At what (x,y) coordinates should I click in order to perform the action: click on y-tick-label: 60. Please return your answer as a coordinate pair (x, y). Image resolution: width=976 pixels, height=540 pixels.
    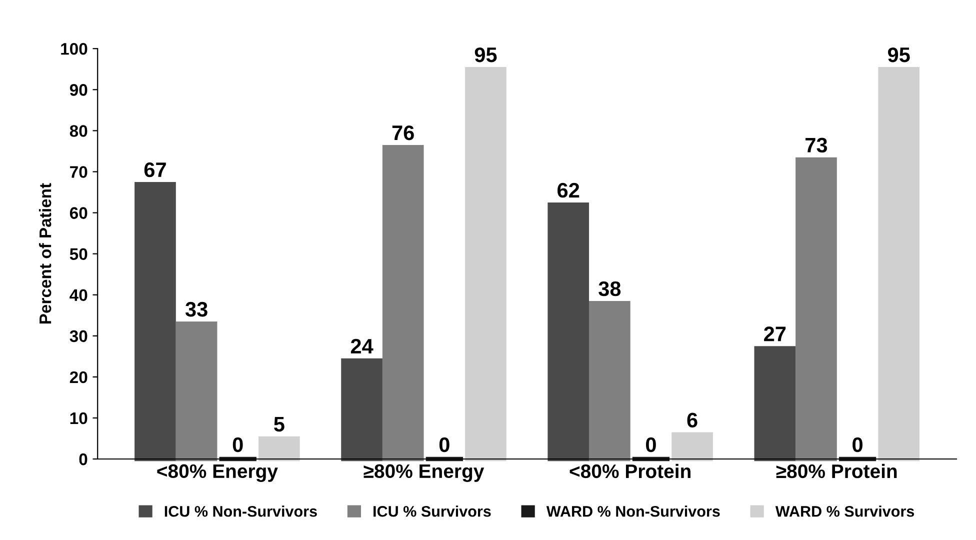
    Looking at the image, I should click on (79, 213).